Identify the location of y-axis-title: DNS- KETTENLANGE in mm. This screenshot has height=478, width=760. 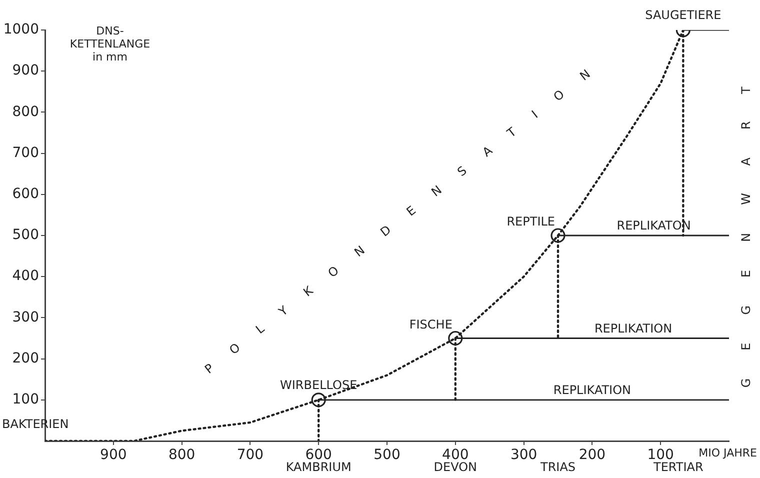
(110, 44).